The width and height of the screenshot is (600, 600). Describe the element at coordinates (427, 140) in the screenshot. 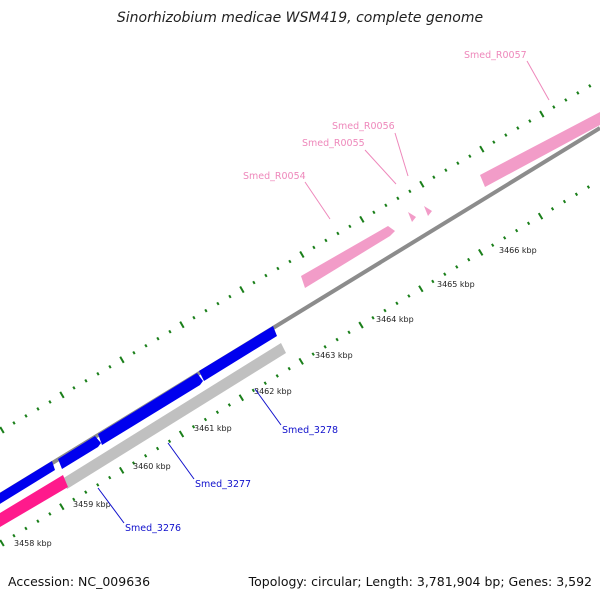

I see `pink-leader-lines` at that location.